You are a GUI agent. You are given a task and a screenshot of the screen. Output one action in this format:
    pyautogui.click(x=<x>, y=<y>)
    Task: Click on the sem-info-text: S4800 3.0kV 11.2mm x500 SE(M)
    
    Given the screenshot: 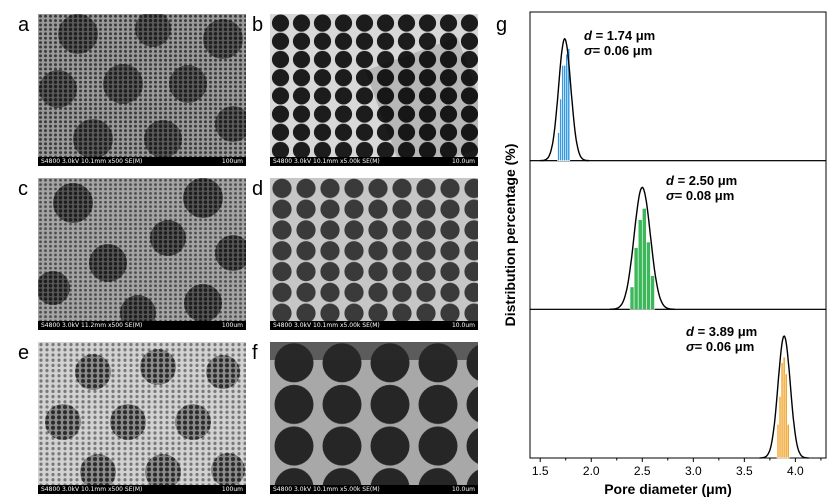 What is the action you would take?
    pyautogui.click(x=92, y=325)
    